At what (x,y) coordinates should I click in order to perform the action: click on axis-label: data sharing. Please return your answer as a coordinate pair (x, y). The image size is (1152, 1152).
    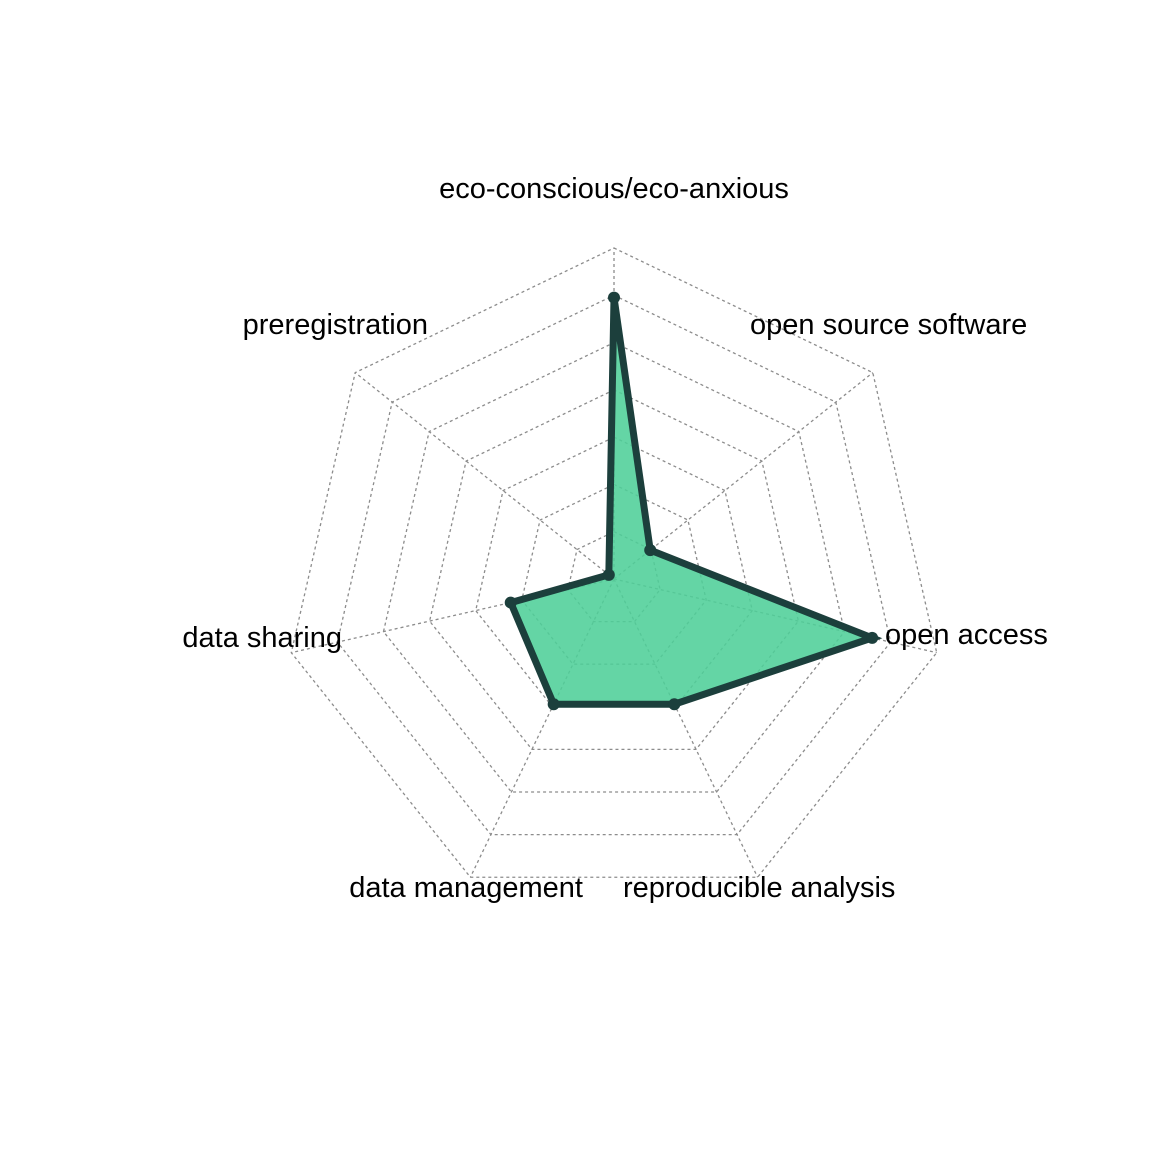
    Looking at the image, I should click on (262, 638).